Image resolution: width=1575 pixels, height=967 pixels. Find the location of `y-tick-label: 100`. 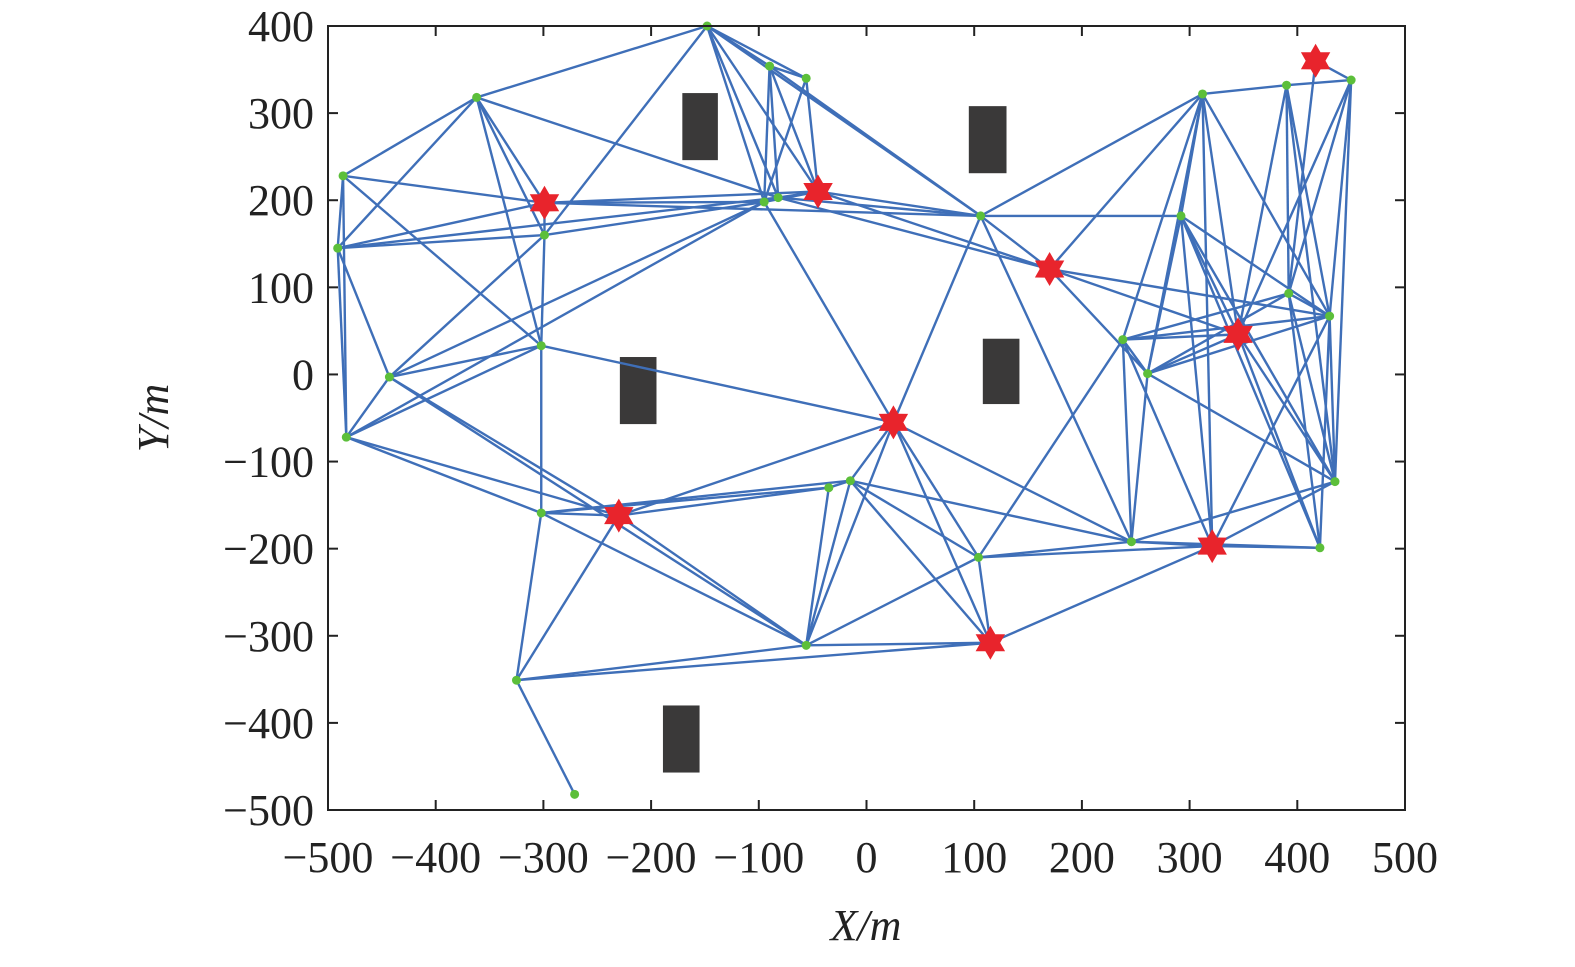

y-tick-label: 100 is located at coordinates (281, 287).